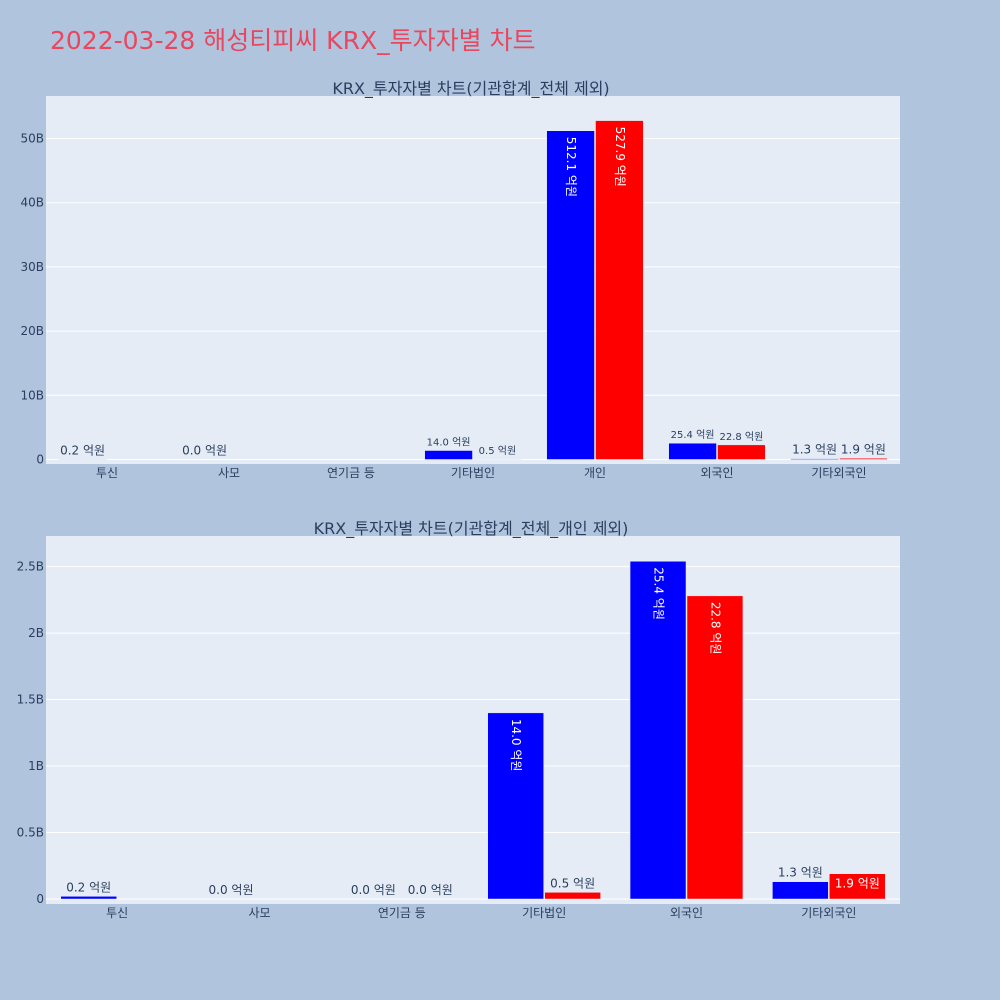 The height and width of the screenshot is (1000, 1000). Describe the element at coordinates (595, 473) in the screenshot. I see `x-tick-label: 개인` at that location.